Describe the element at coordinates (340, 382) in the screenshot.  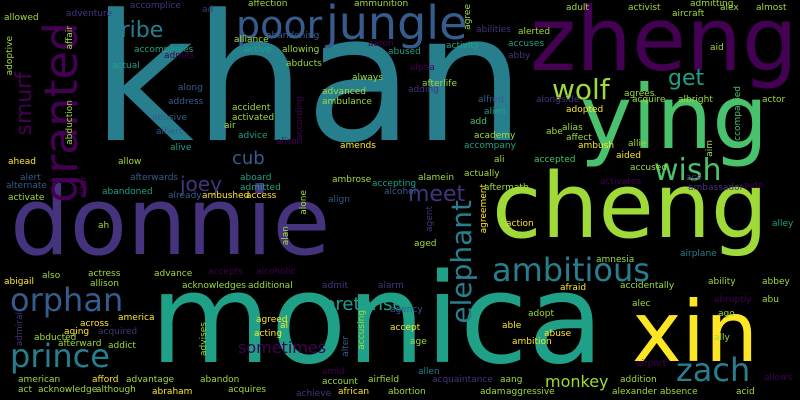
I see `word: account` at that location.